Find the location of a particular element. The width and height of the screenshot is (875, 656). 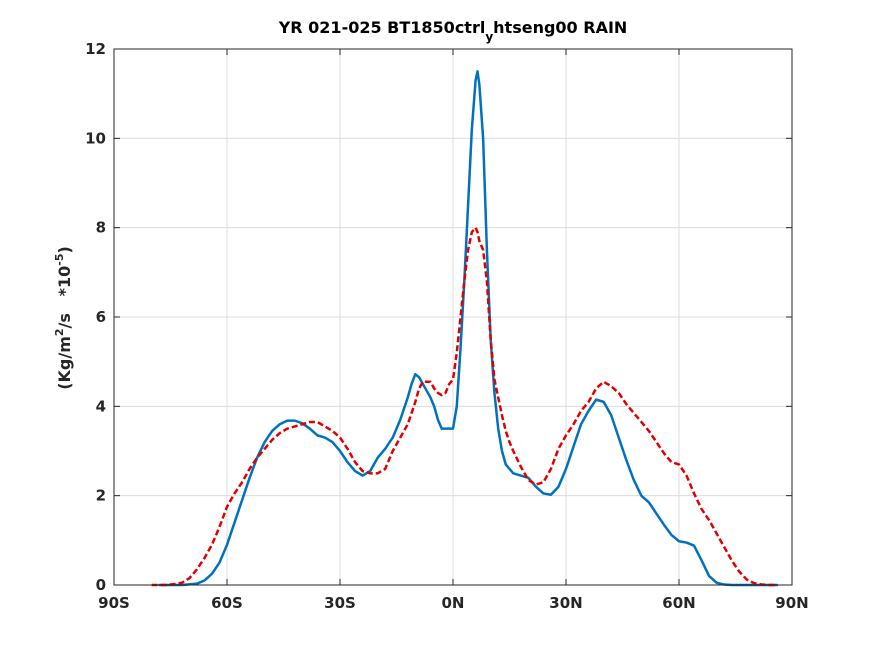

x-tick-label: 90S is located at coordinates (114, 603).